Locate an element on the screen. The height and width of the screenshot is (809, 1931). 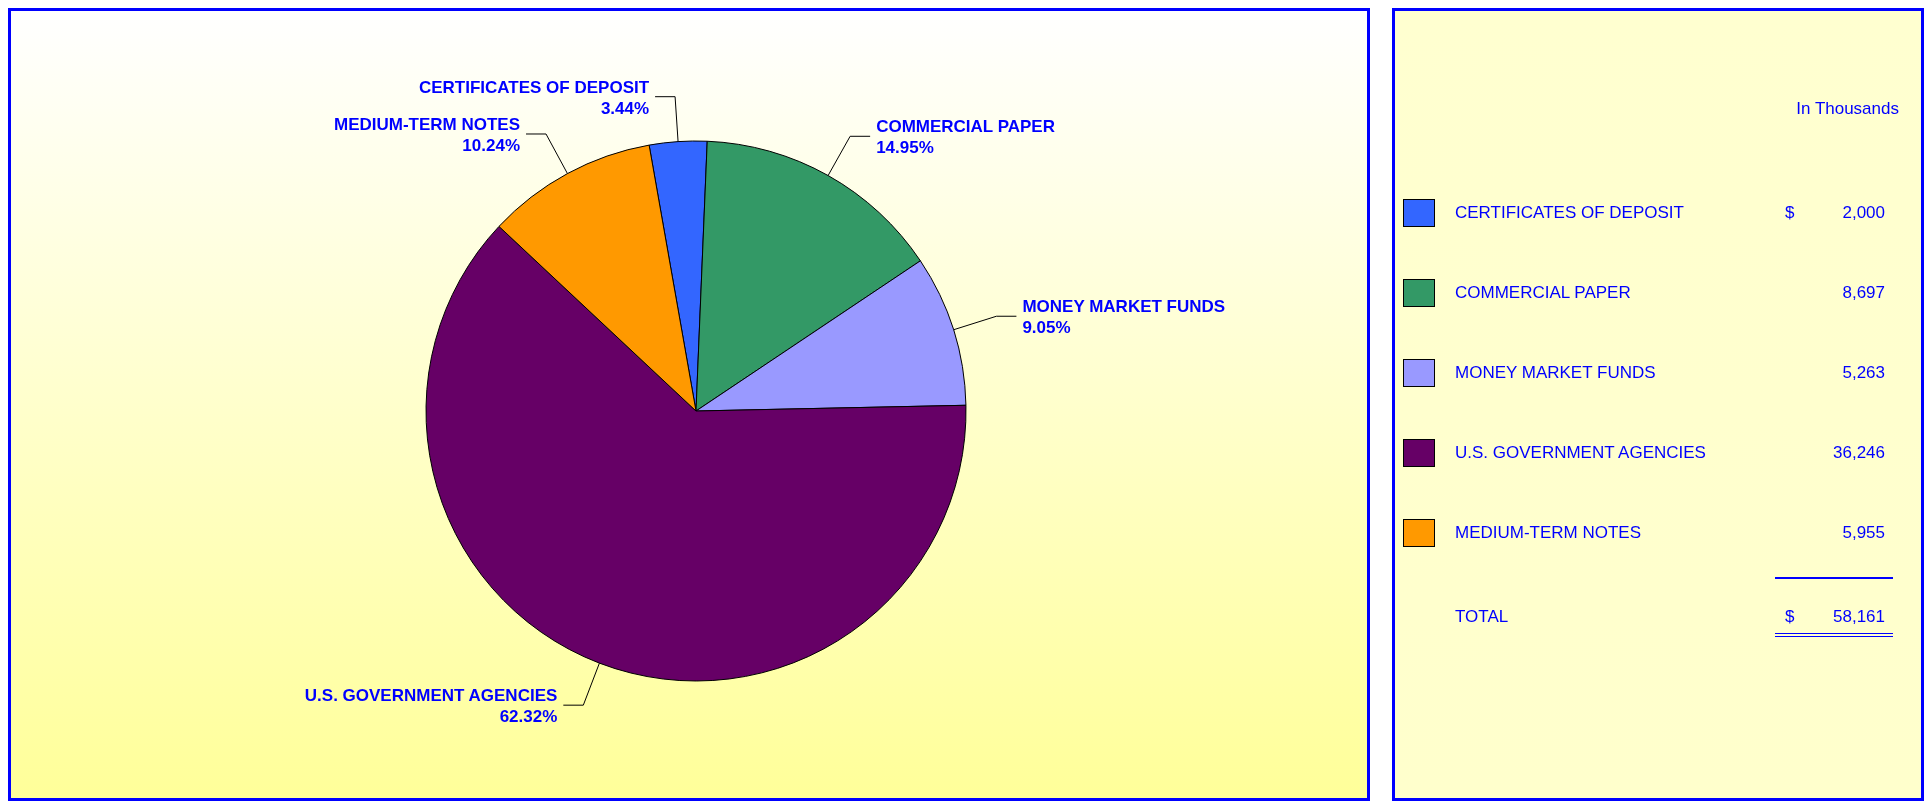
slice-label: MONEY MARKET FUNDS is located at coordinates (1124, 307).